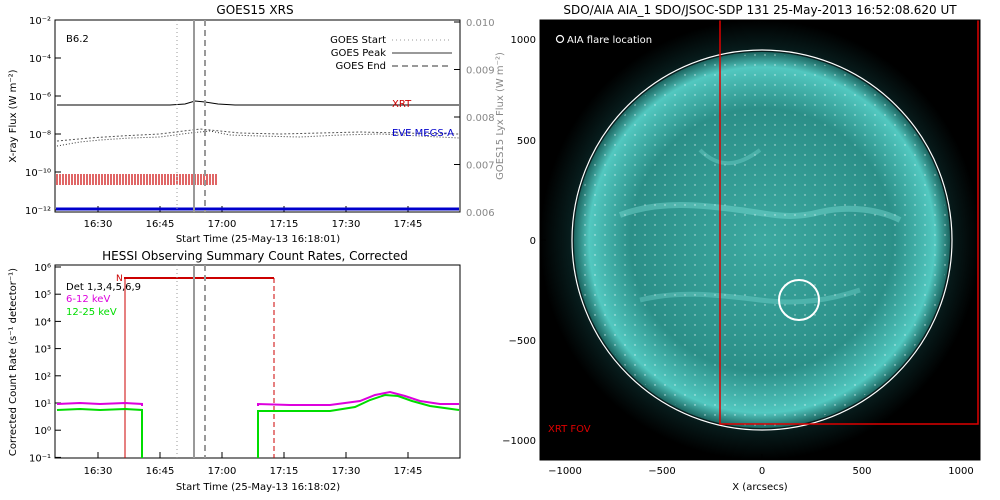 This screenshot has height=500, width=1000. What do you see at coordinates (13, 362) in the screenshot?
I see `hessi-y-label: Corrected Count Rate (s⁻¹ detector⁻¹)` at bounding box center [13, 362].